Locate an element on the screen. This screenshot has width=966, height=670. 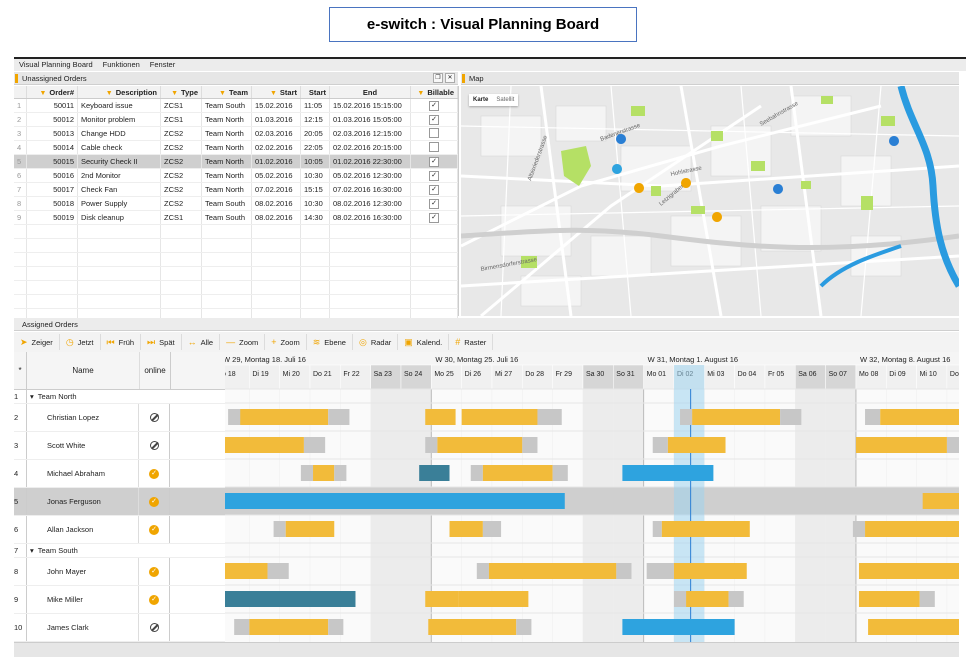
menu-visual-planning-board: Visual Planning Board is located at coordinates (56, 64).